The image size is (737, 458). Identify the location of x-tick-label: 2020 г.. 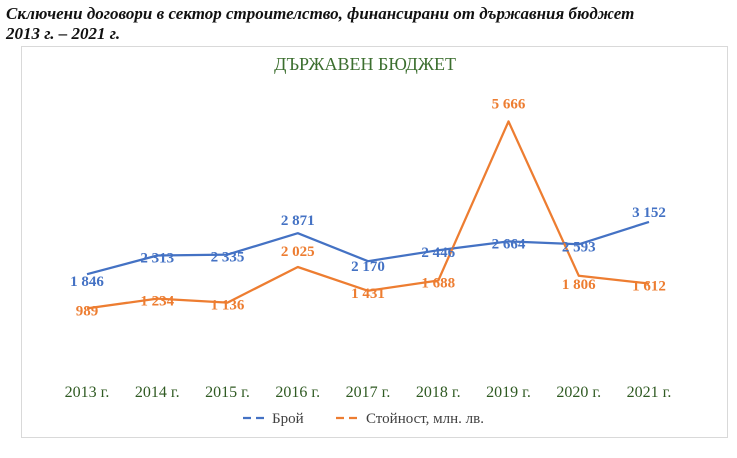
(578, 392).